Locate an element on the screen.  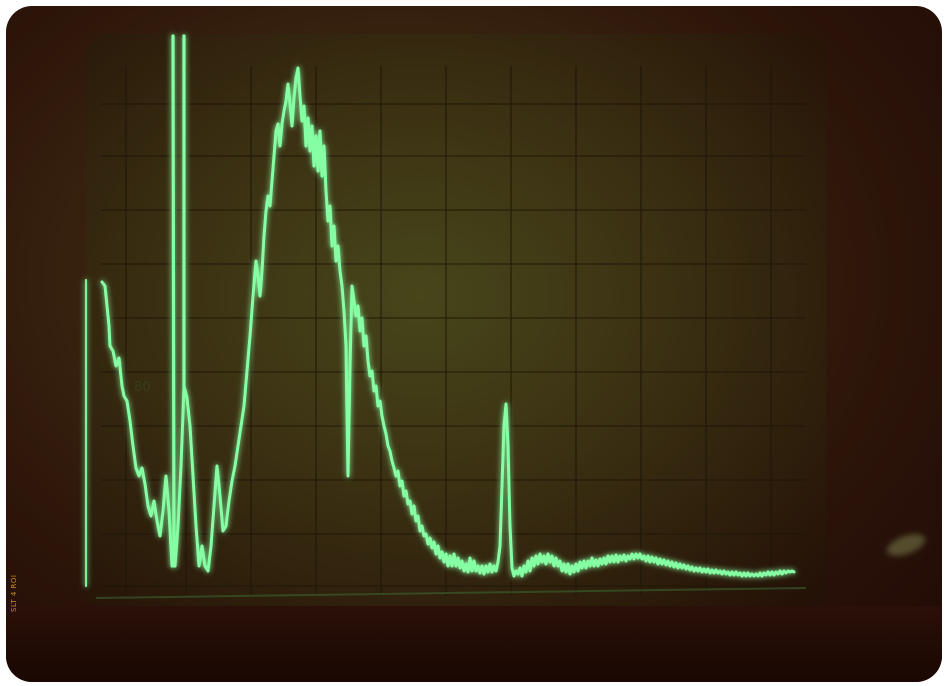
crt-bezel-bottom is located at coordinates (474, 644).